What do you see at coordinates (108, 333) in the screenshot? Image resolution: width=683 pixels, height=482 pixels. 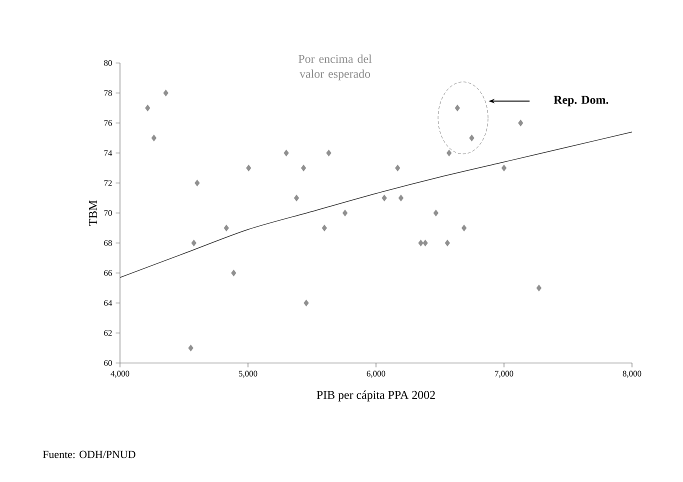 I see `y-tick-label: 62` at bounding box center [108, 333].